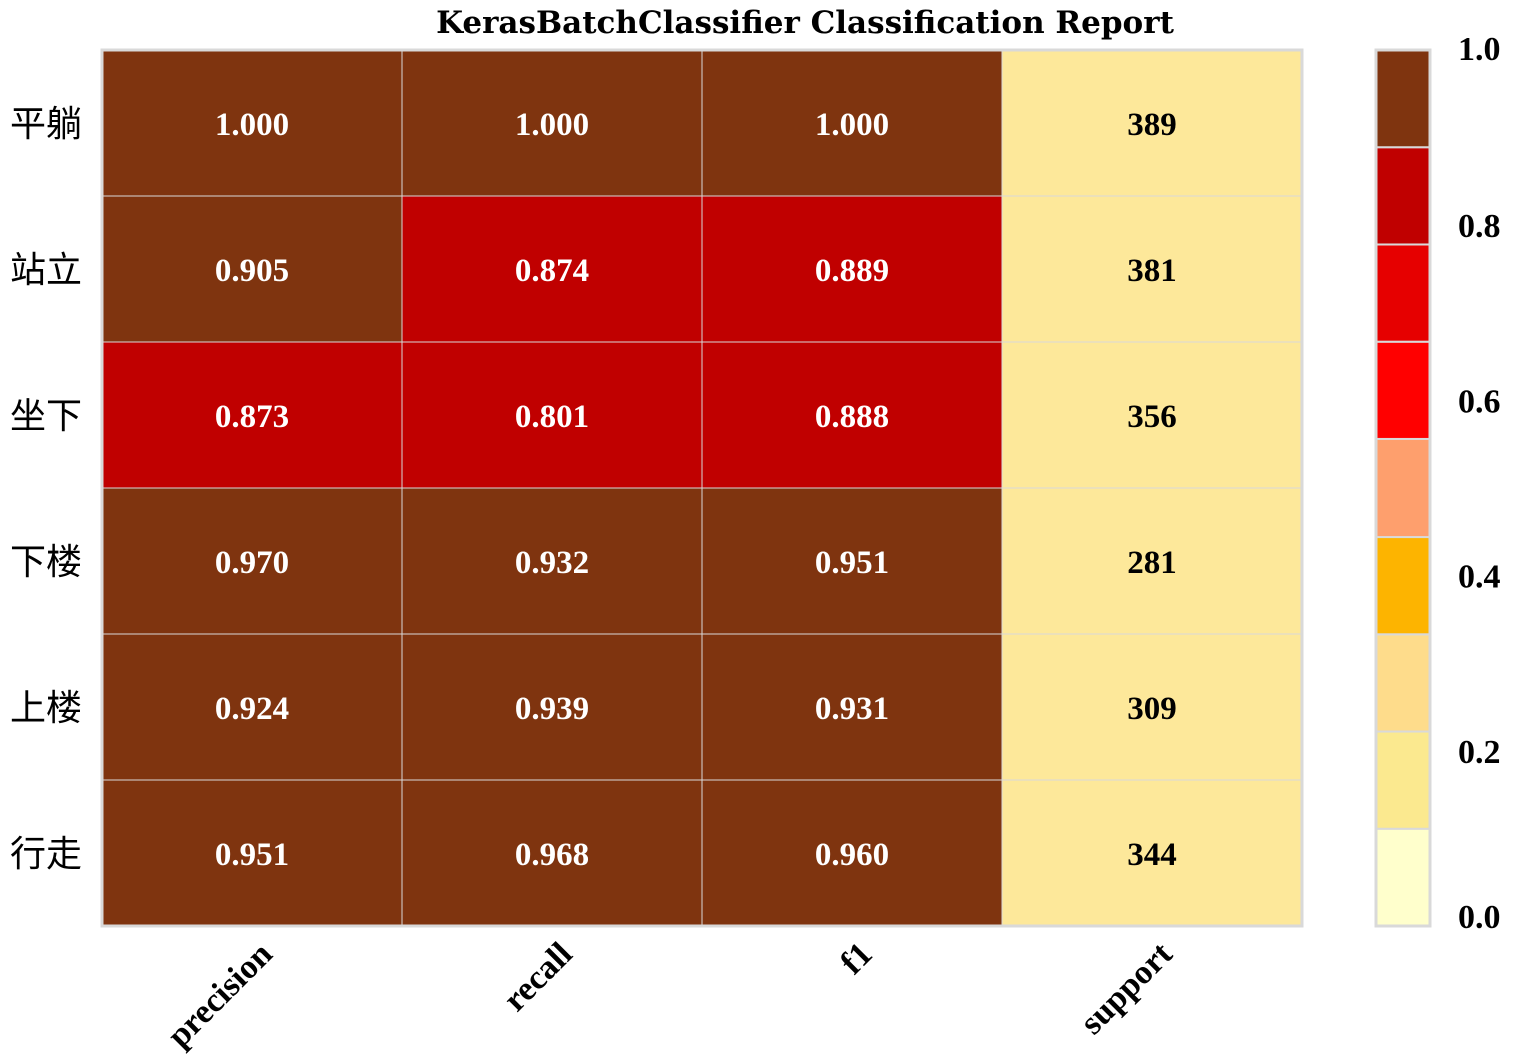  I want to click on cell-label-r4-f1: 0.931, so click(852, 709).